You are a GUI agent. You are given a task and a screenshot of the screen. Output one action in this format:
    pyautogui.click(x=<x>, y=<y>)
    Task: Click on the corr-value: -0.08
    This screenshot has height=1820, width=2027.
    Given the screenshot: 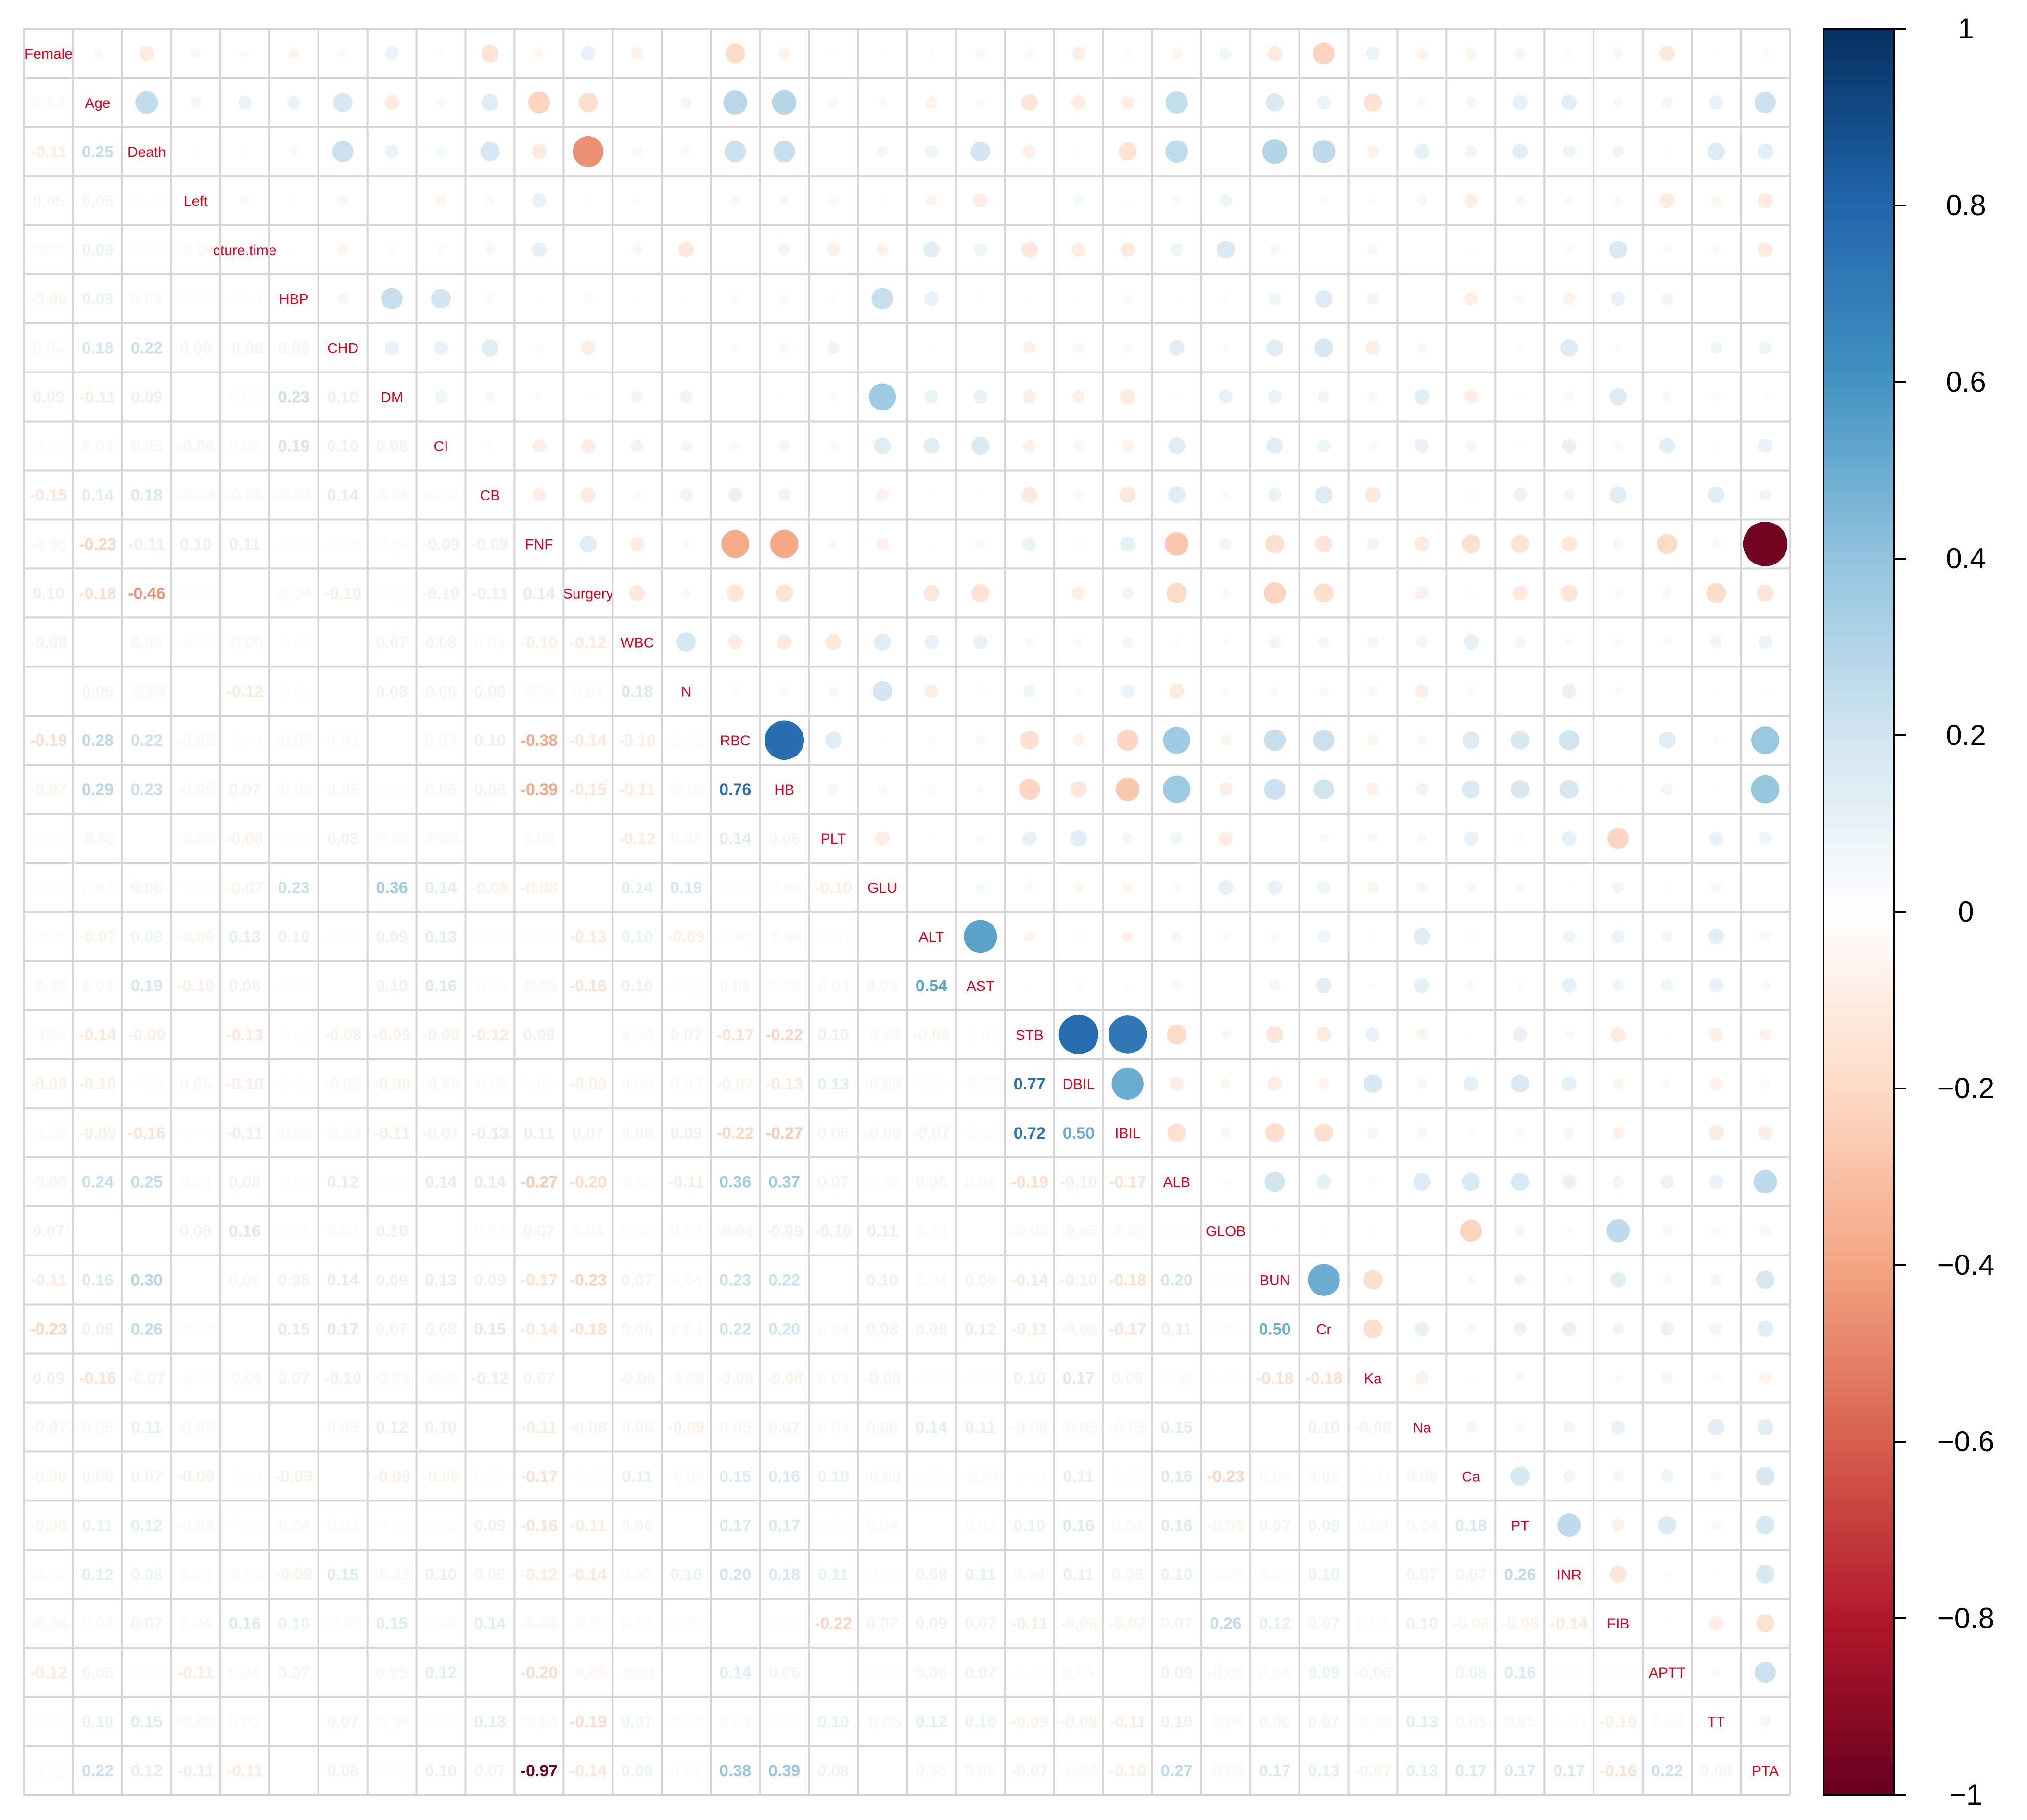 What is the action you would take?
    pyautogui.click(x=490, y=888)
    